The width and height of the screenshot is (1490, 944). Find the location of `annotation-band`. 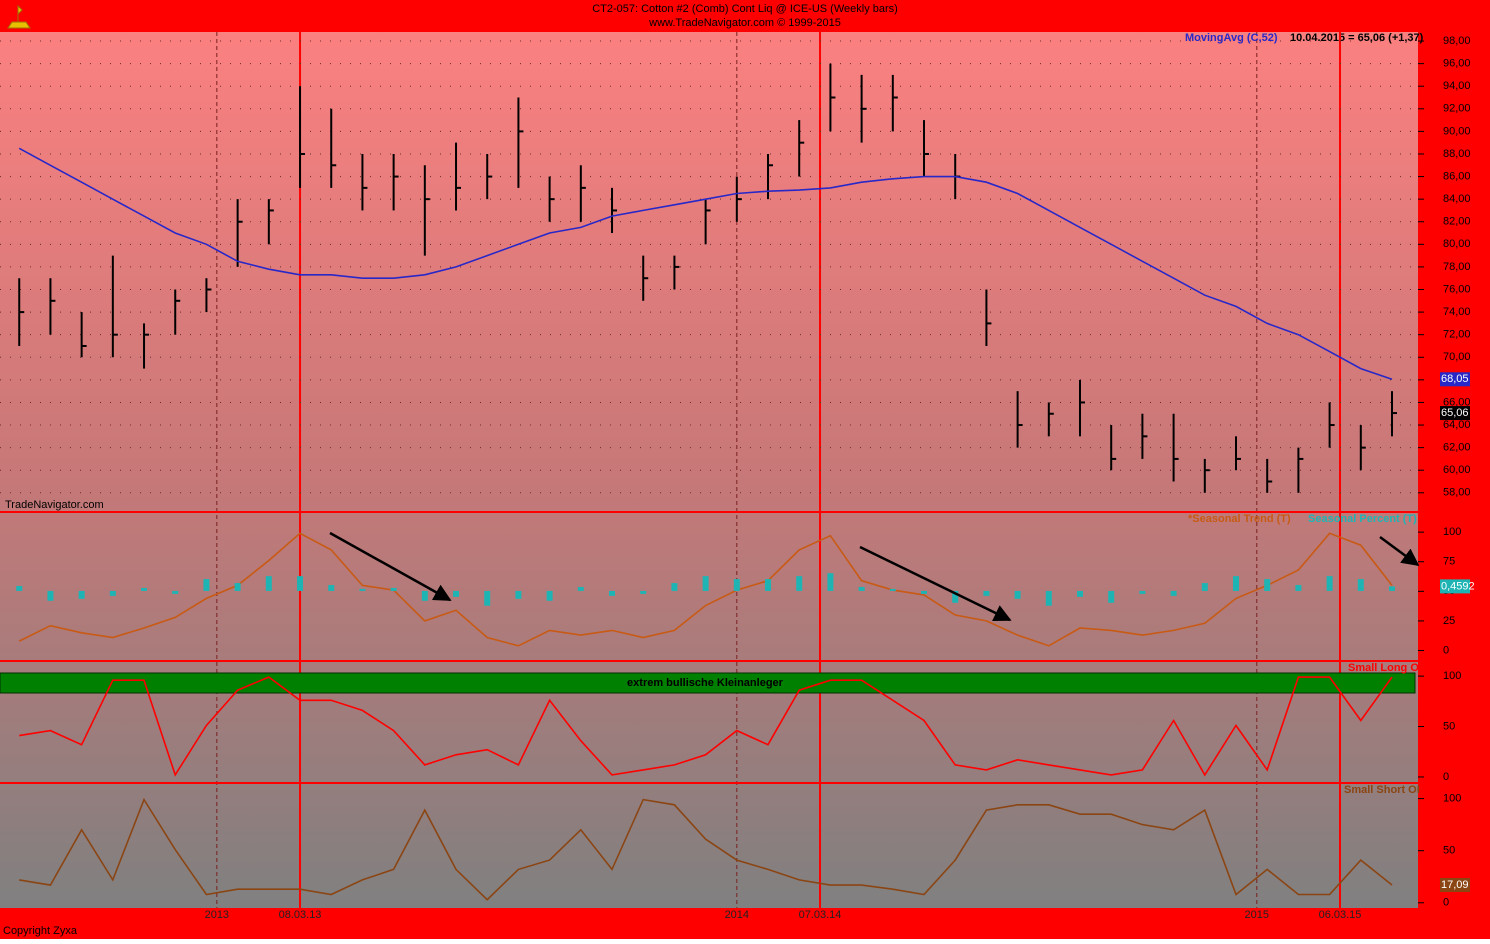

annotation-band is located at coordinates (708, 683).